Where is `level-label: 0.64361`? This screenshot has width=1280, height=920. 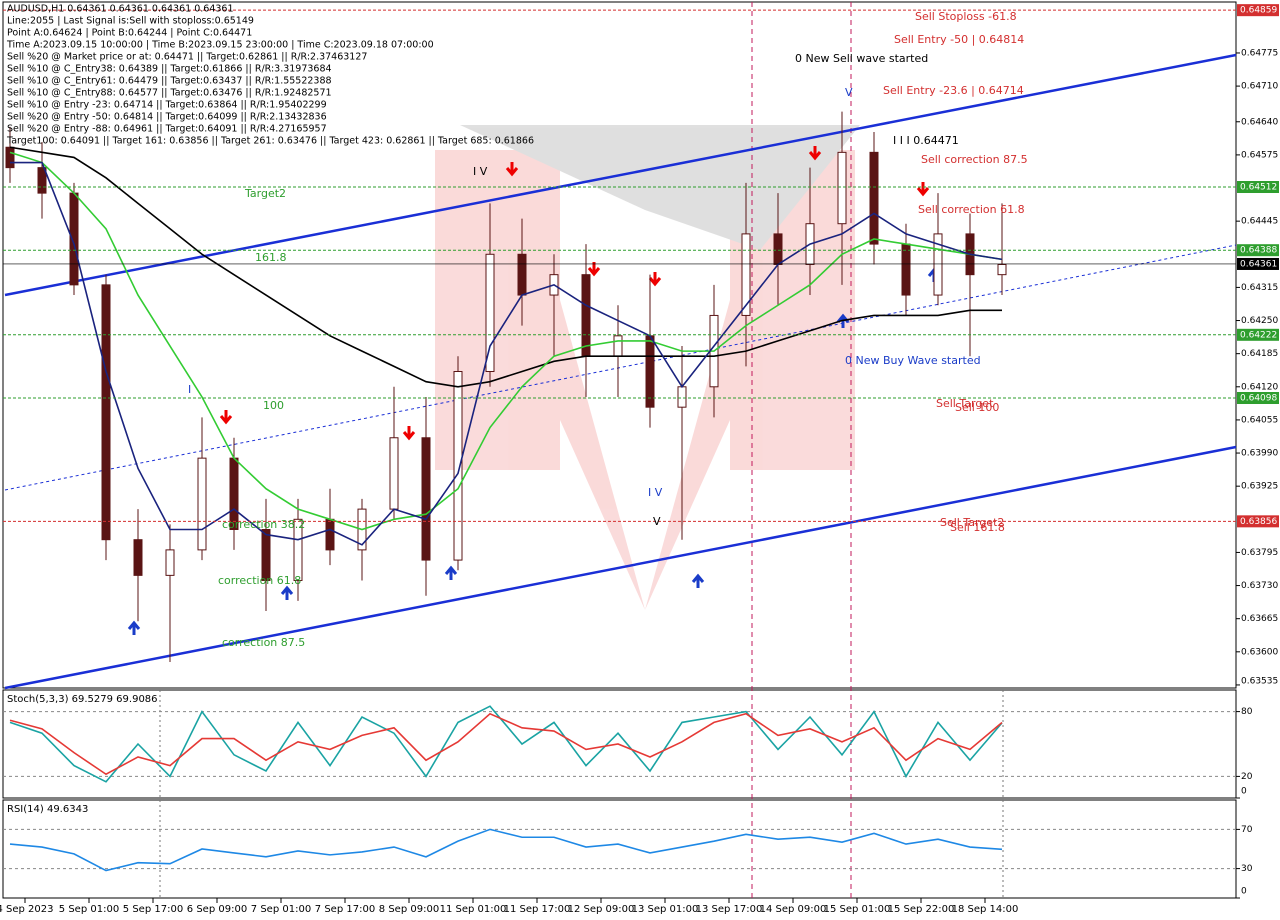
level-label: 0.64361 is located at coordinates (1258, 264).